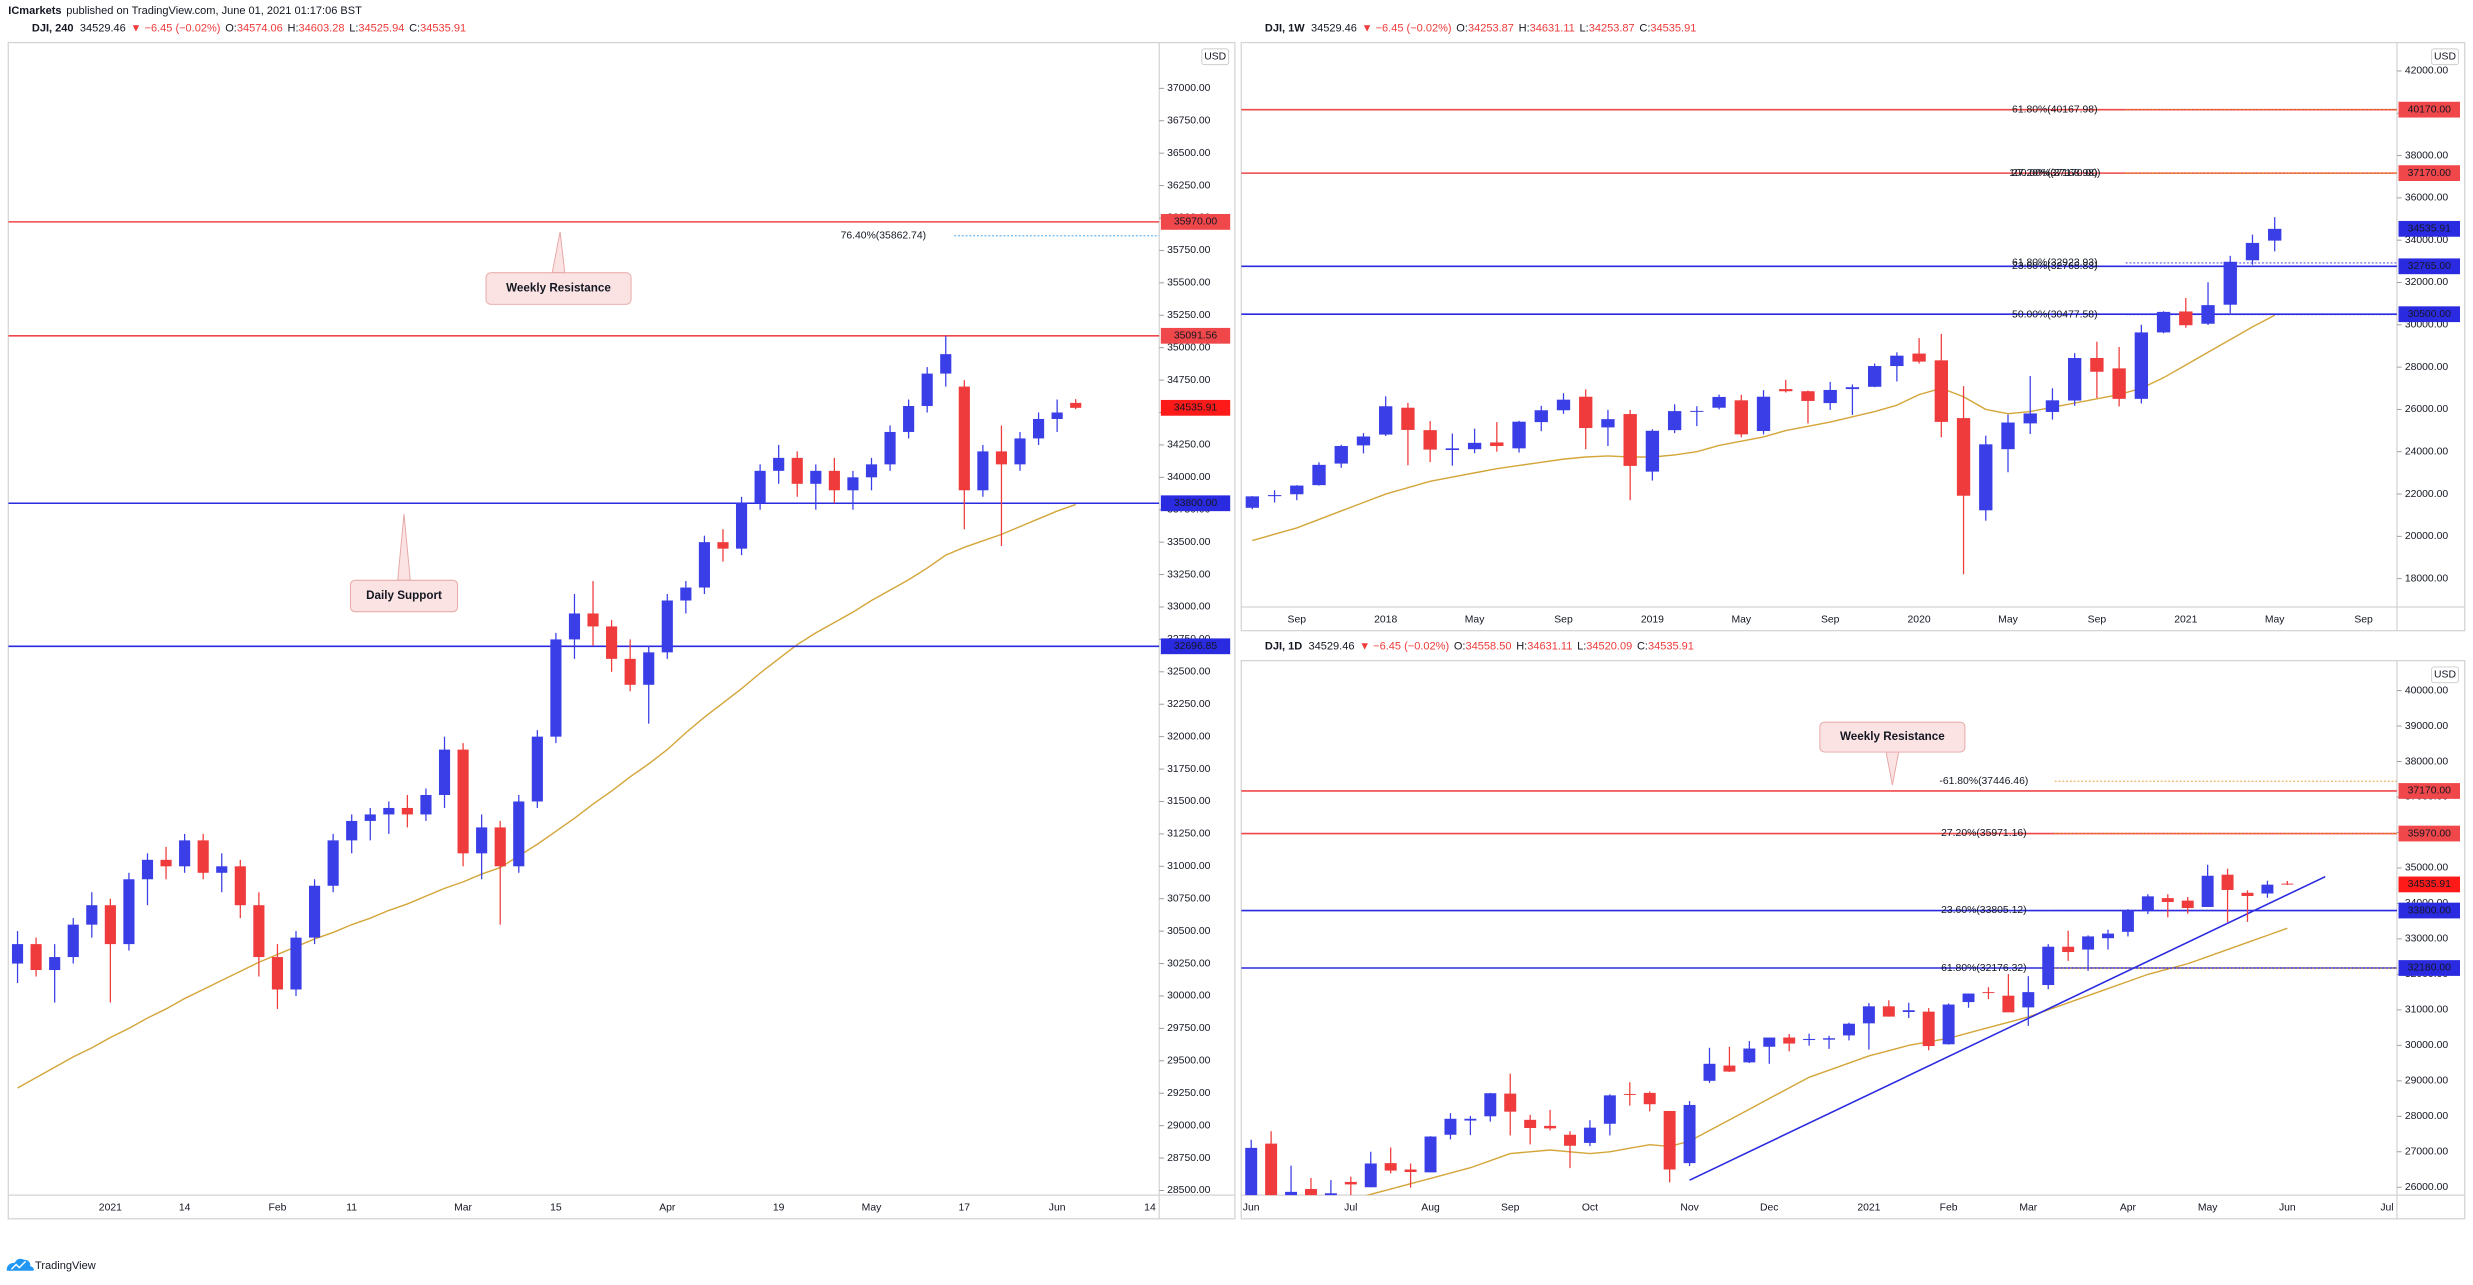 This screenshot has height=1285, width=2473. Describe the element at coordinates (1741, 619) in the screenshot. I see `x-tick-label: May` at that location.